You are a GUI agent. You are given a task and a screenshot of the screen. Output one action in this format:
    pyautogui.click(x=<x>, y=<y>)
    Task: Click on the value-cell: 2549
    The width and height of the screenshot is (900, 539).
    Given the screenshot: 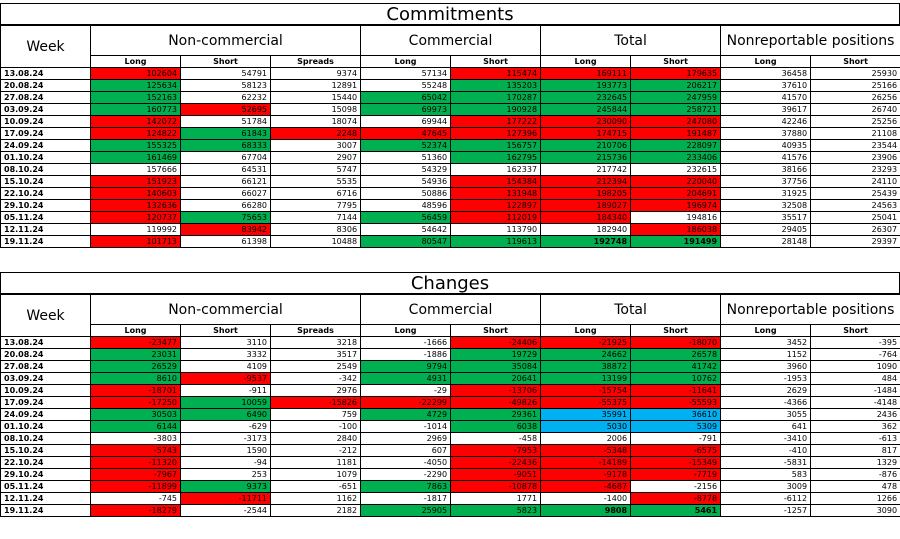 What is the action you would take?
    pyautogui.click(x=315, y=366)
    